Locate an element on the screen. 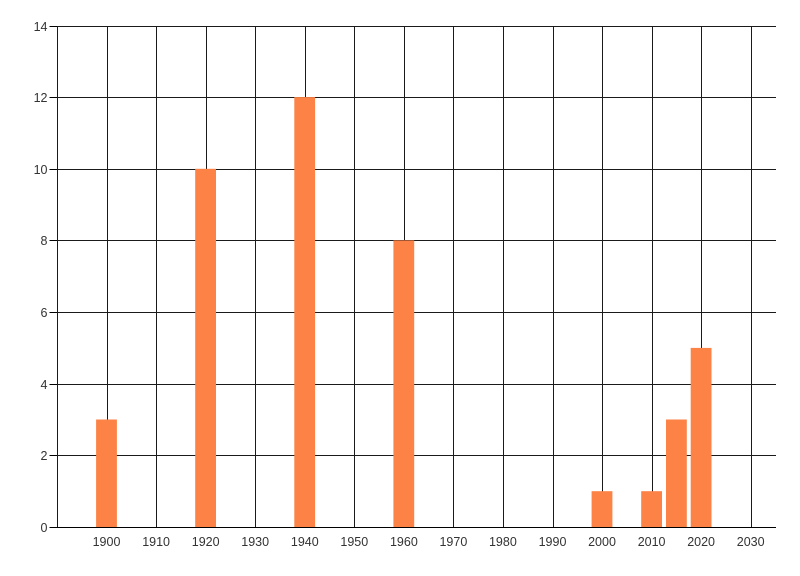  bar-2010 is located at coordinates (651, 509).